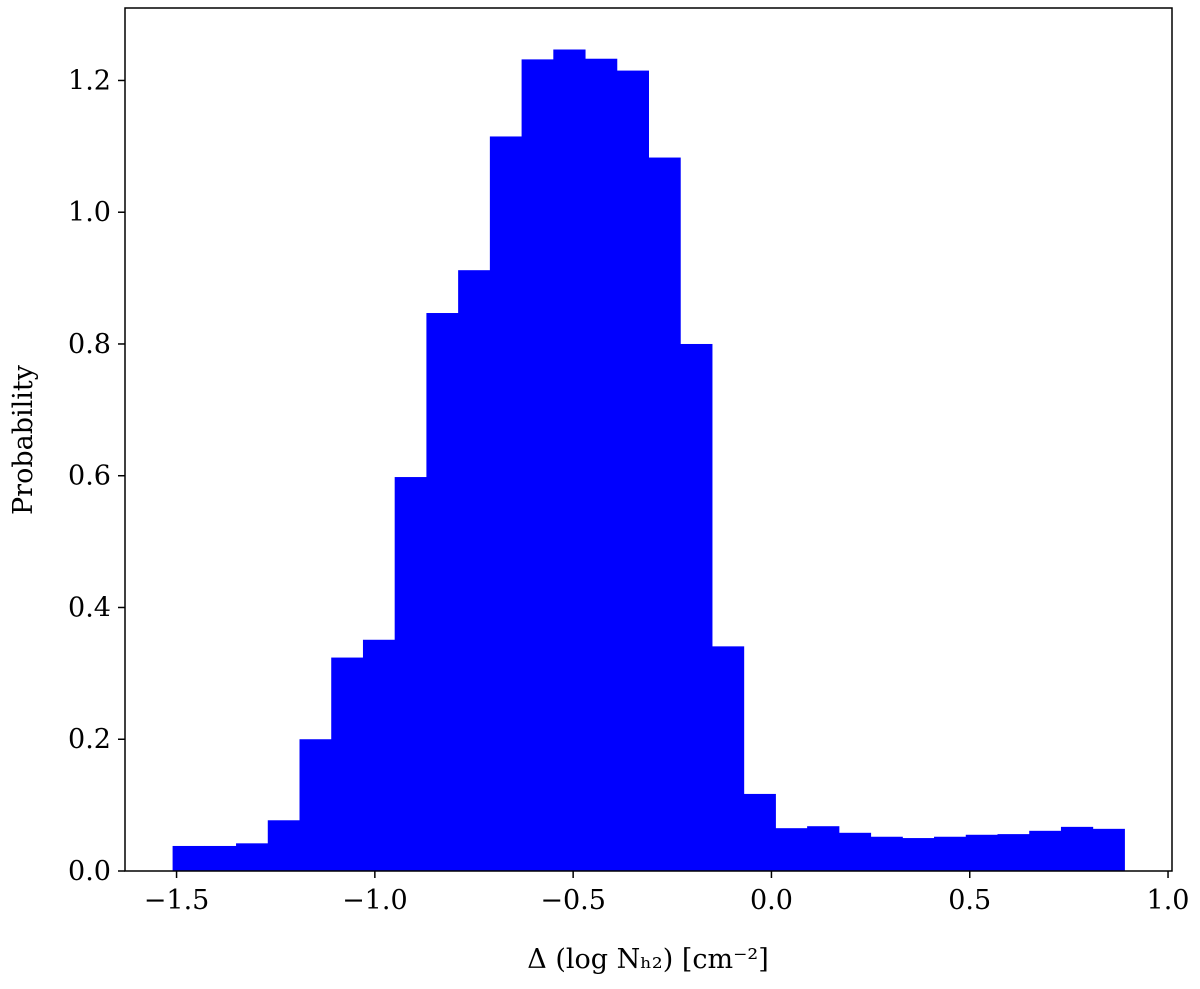 This screenshot has width=1200, height=989. Describe the element at coordinates (375, 900) in the screenshot. I see `x-tick-label: −1.0` at that location.